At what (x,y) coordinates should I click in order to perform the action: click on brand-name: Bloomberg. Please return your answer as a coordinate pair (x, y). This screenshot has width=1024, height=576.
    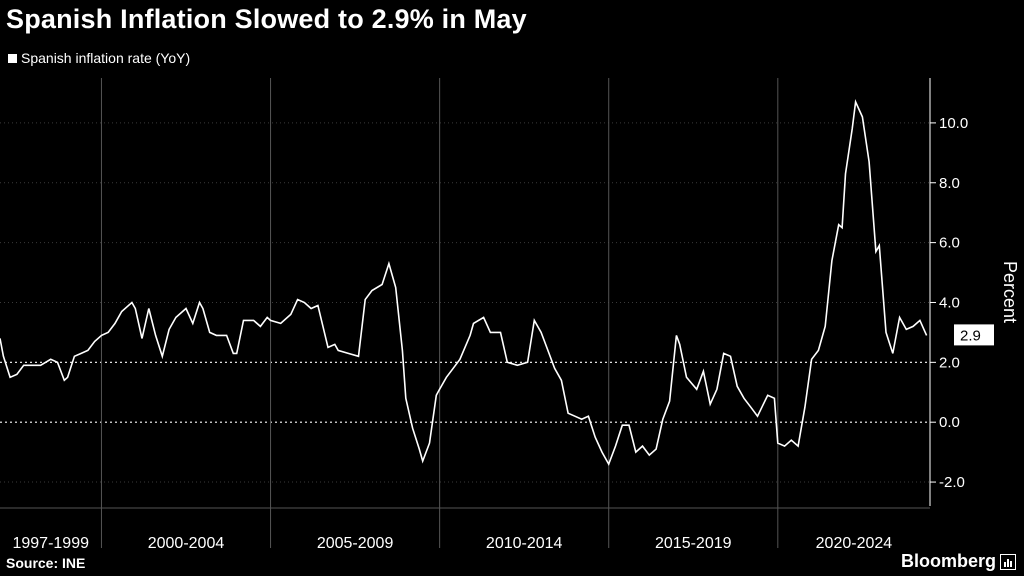
    Looking at the image, I should click on (948, 561).